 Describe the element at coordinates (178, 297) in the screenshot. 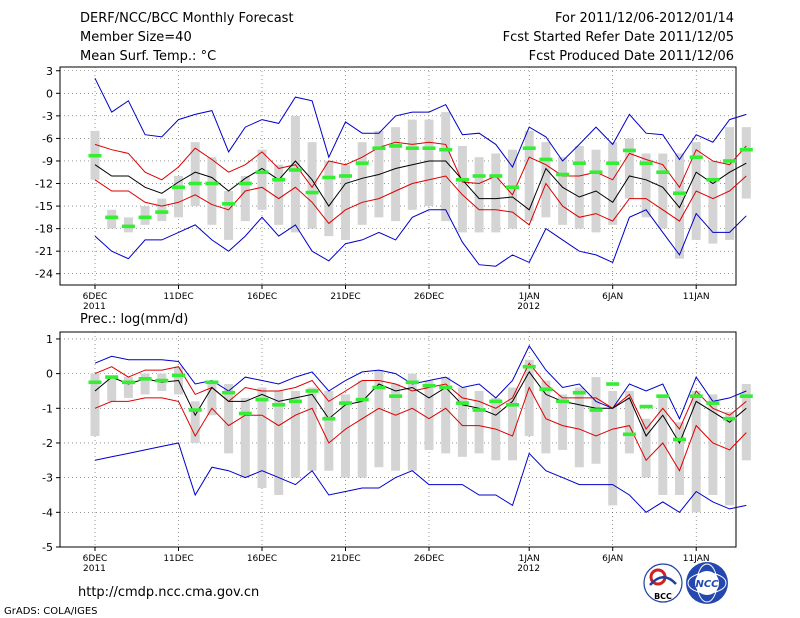

I see `x-tick-label: 11DEC` at that location.